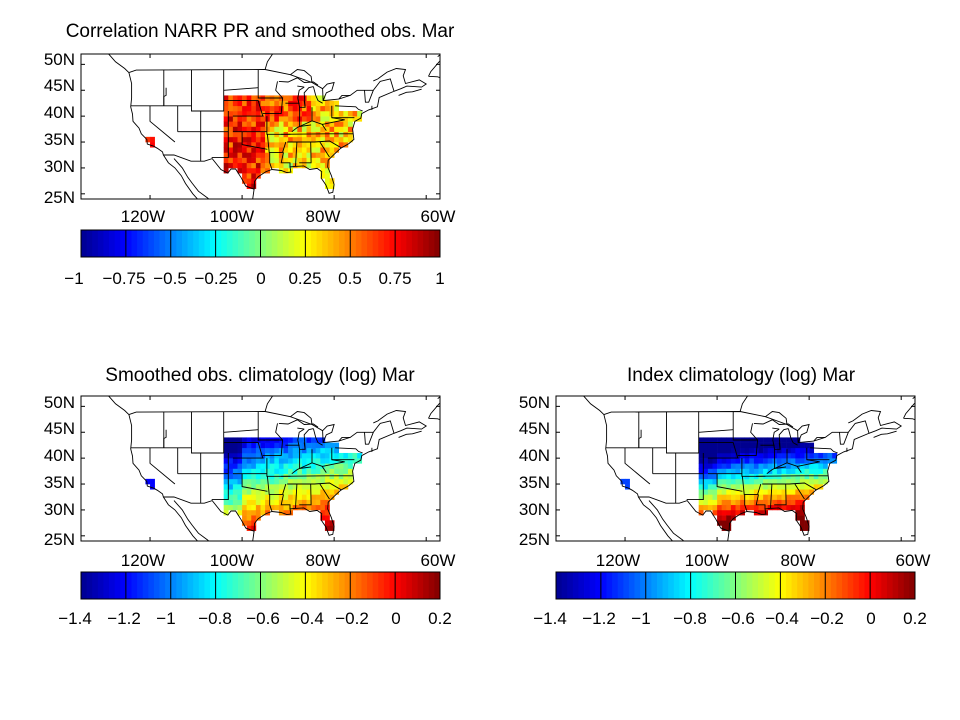 This screenshot has width=960, height=720. Describe the element at coordinates (350, 278) in the screenshot. I see `colorbar-tick-label: 0.5` at that location.